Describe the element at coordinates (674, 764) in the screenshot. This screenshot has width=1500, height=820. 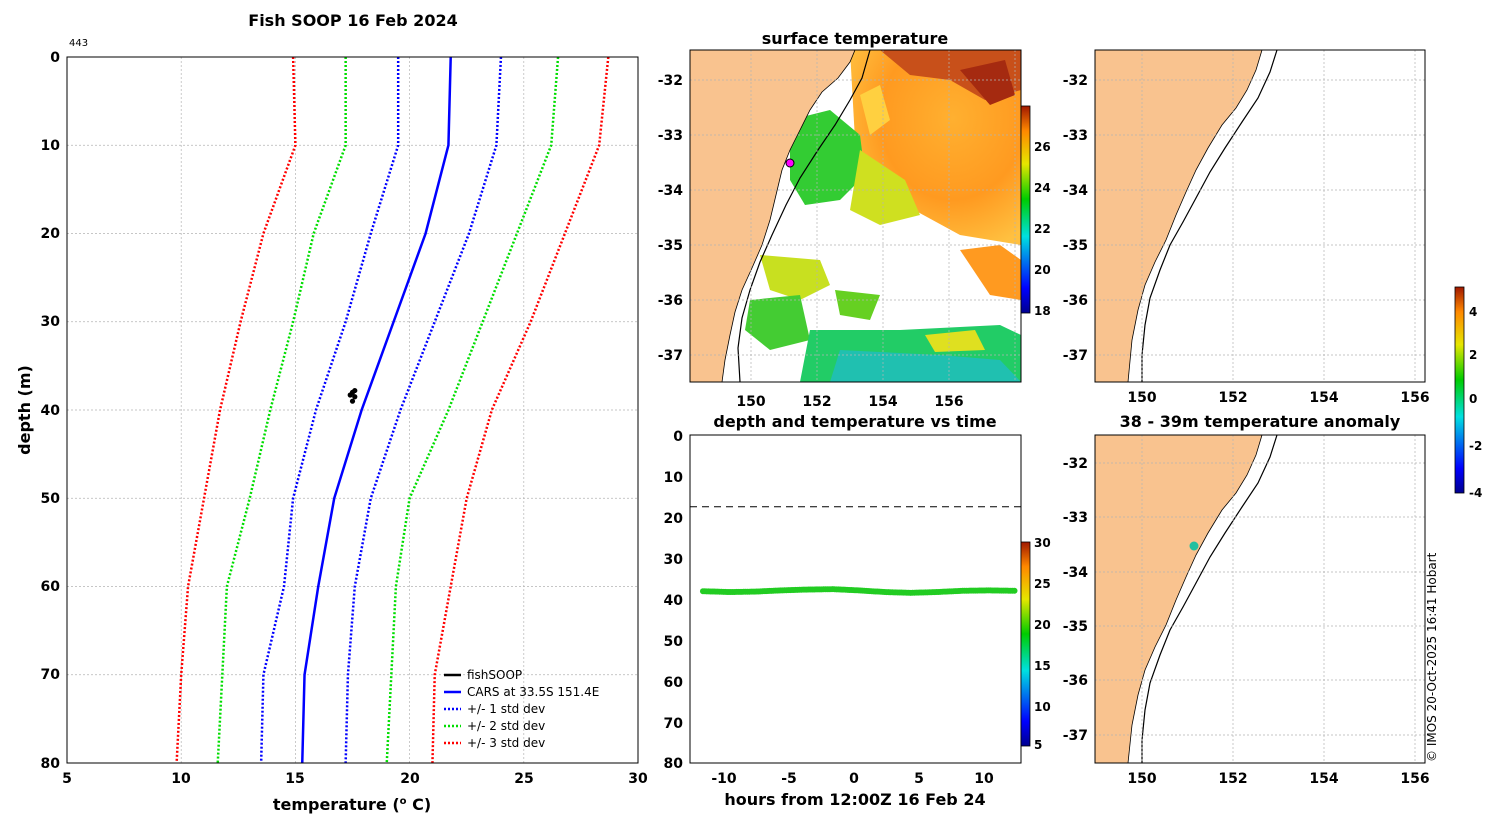
I see `time-ytick: 80` at that location.